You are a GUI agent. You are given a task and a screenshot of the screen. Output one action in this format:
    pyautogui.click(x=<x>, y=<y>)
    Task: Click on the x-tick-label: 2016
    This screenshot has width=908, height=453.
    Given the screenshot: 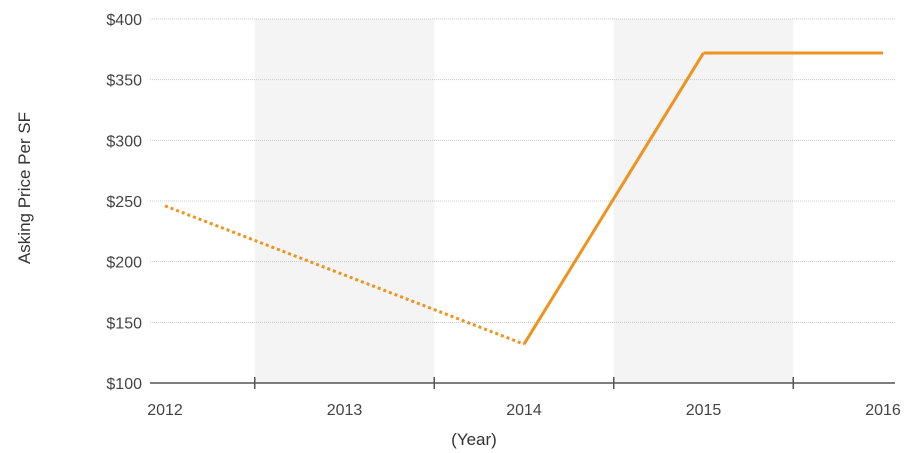 What is the action you would take?
    pyautogui.click(x=883, y=410)
    